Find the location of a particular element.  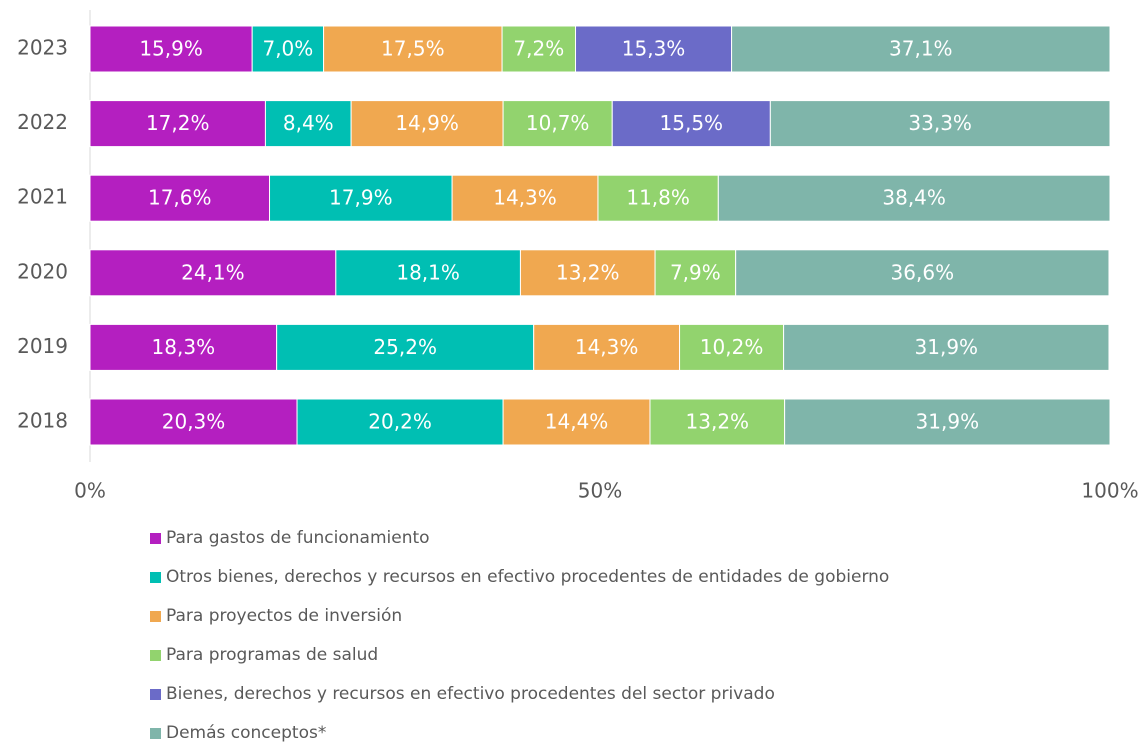

data-label: 17,2% is located at coordinates (178, 123).